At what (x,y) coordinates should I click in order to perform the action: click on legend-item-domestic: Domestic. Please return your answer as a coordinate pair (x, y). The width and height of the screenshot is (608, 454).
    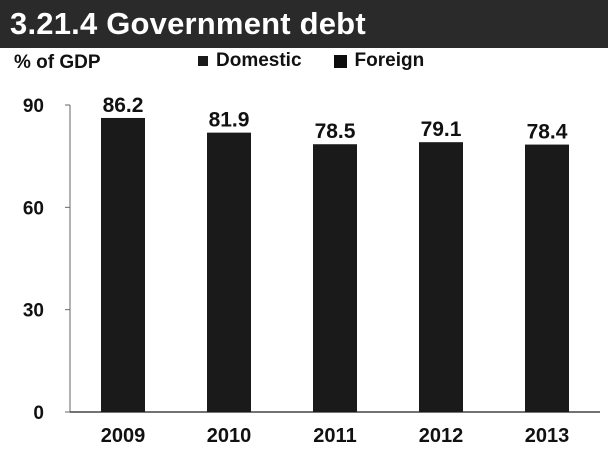
    Looking at the image, I should click on (250, 61).